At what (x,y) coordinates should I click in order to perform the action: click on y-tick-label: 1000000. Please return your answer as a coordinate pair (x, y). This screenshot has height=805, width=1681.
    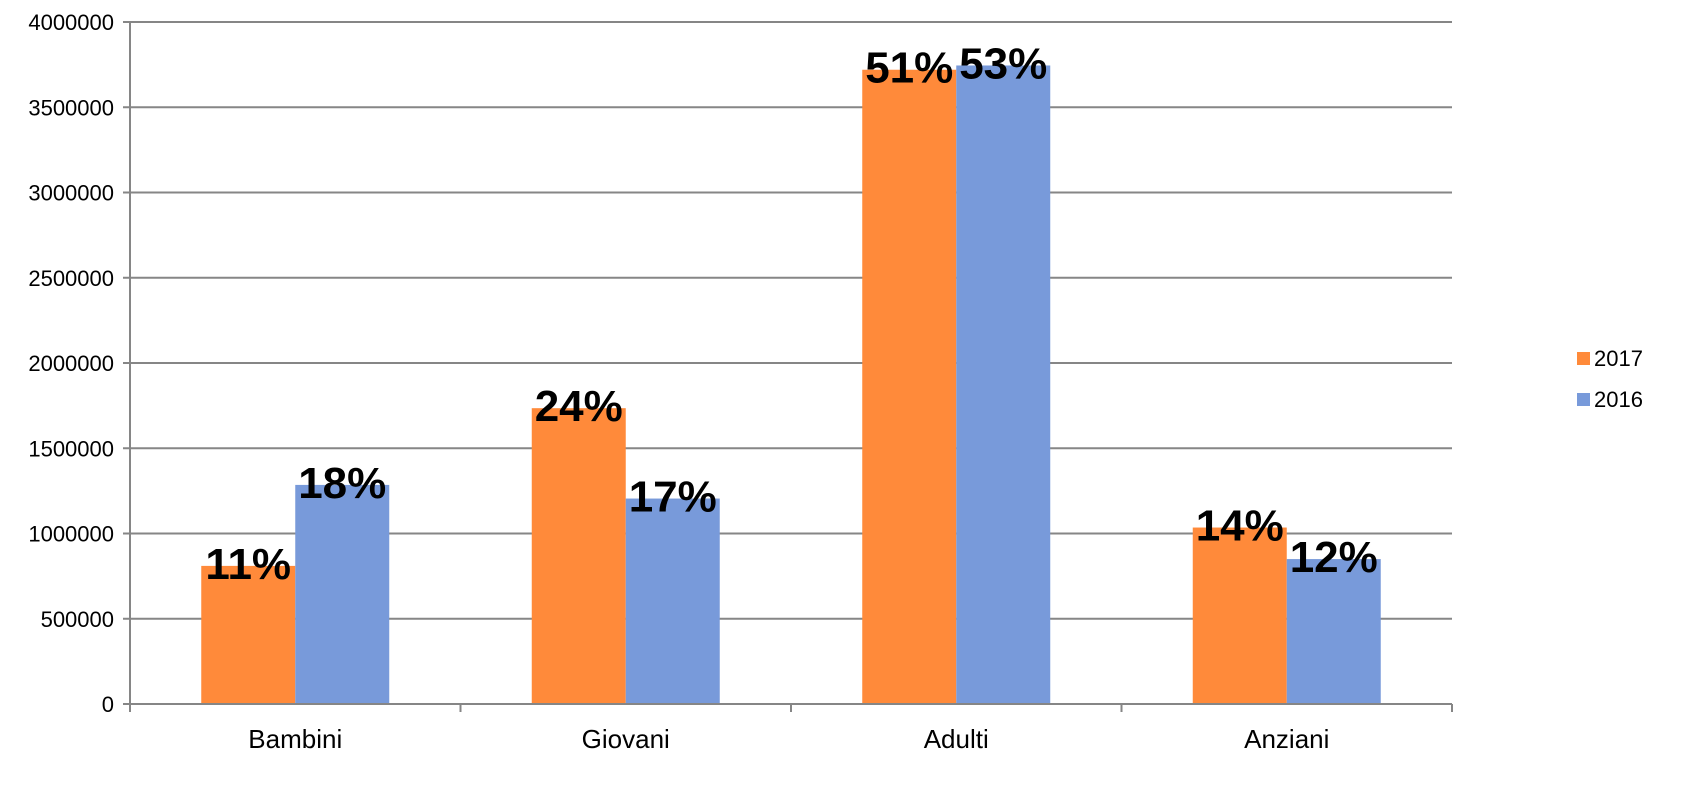
    Looking at the image, I should click on (71, 534).